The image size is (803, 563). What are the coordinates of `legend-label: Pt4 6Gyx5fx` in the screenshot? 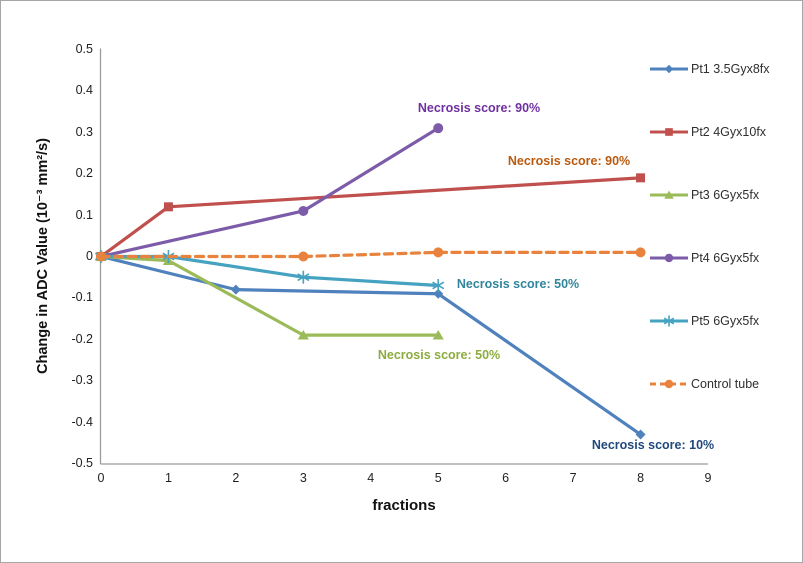 It's located at (725, 258).